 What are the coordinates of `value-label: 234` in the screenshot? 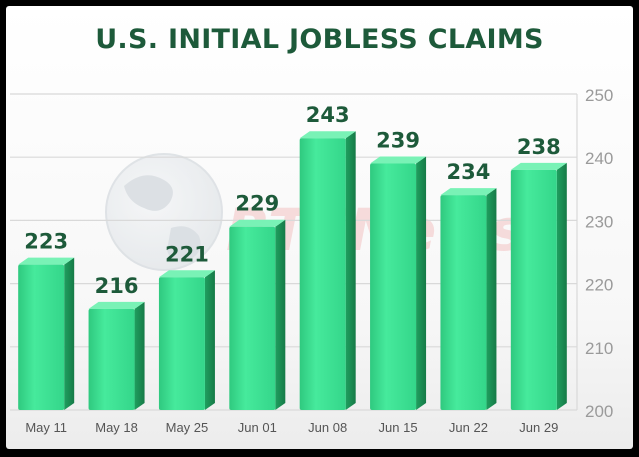 It's located at (469, 172).